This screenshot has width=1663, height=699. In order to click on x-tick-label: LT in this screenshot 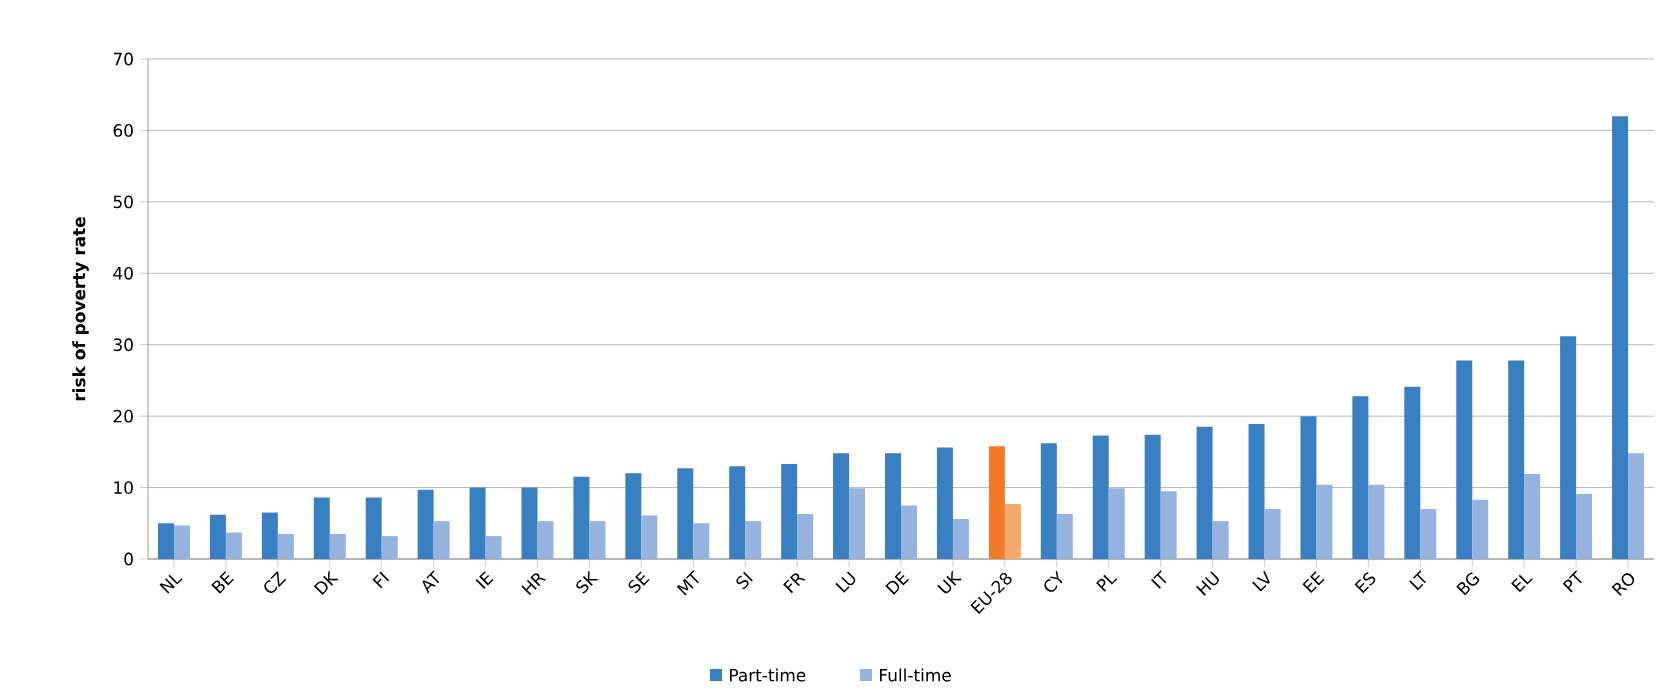, I will do `click(1417, 580)`.